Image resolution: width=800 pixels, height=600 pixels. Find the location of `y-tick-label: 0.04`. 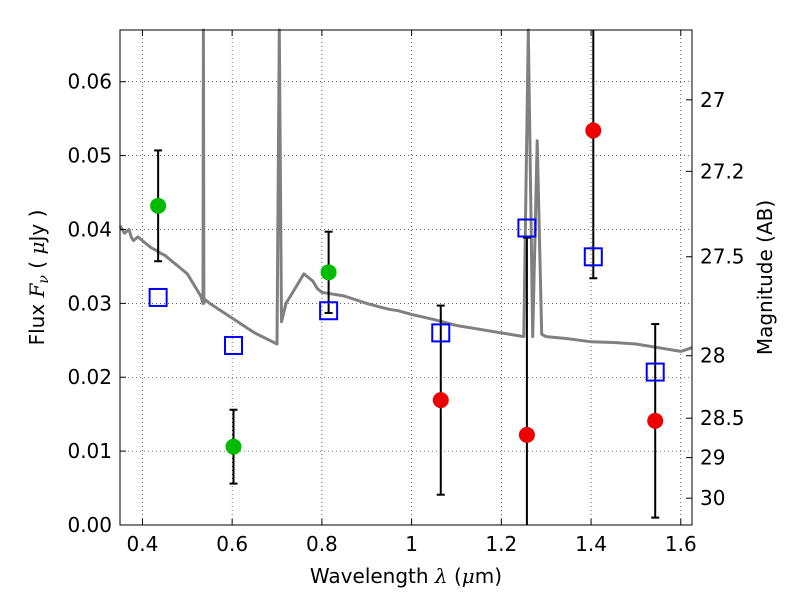

y-tick-label: 0.04 is located at coordinates (89, 229).